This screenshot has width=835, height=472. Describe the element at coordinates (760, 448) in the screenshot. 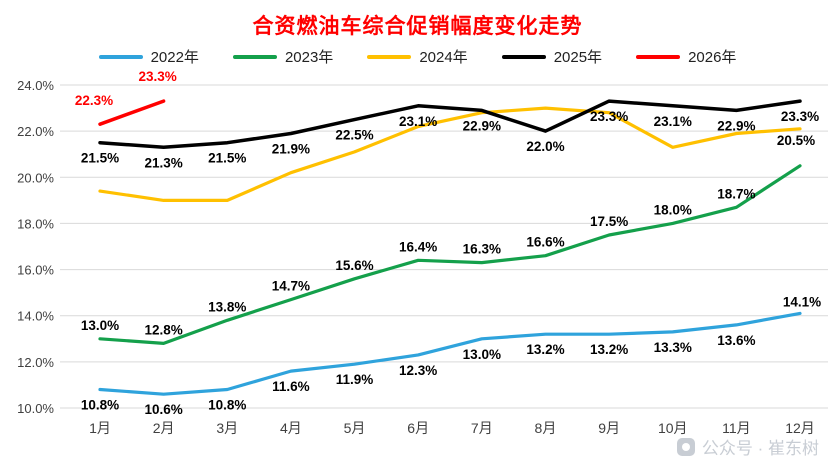

I see `watermark-text: 公众号 · 崔东树` at that location.